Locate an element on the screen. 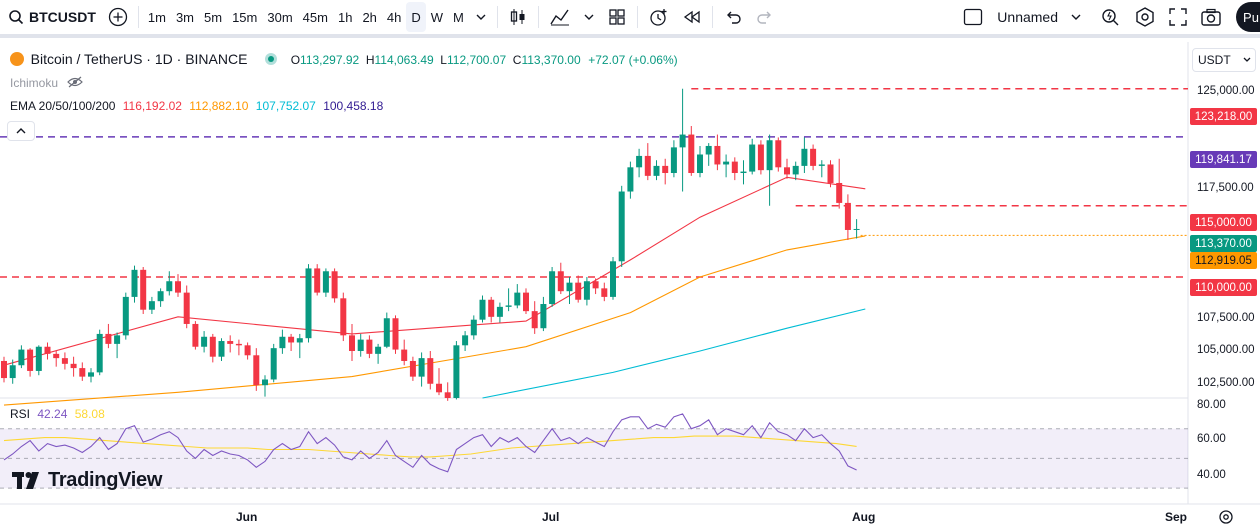  checkbox-icon is located at coordinates (973, 17).